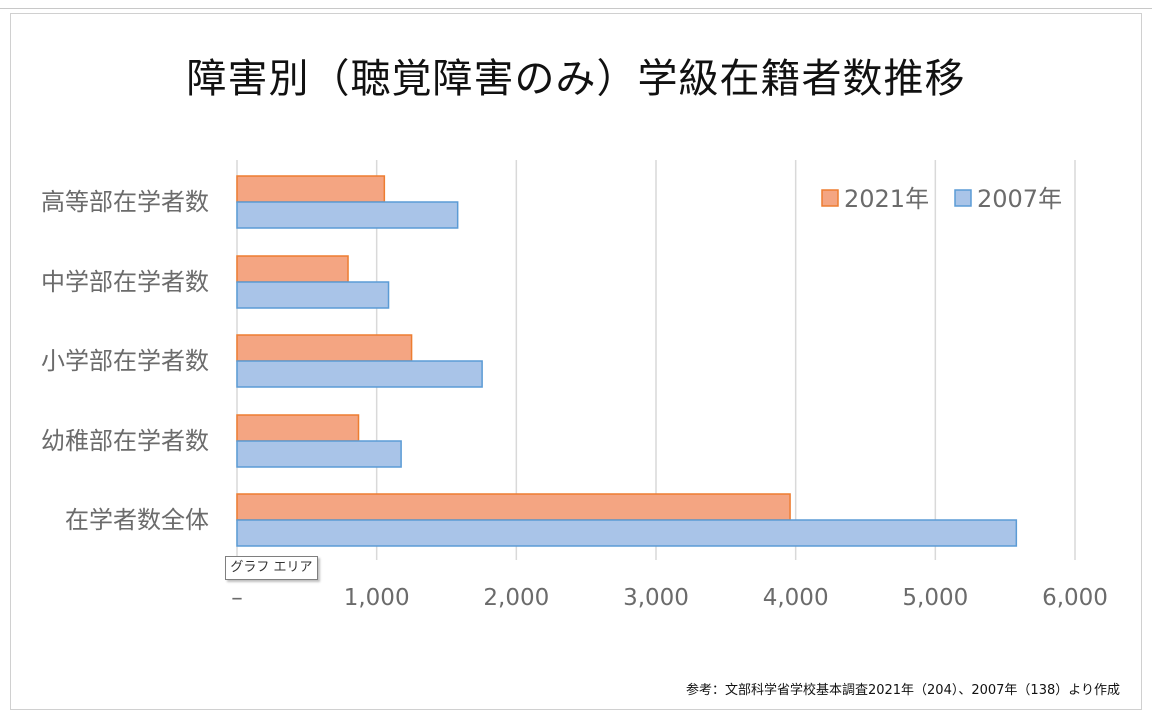  I want to click on x-tick-label-3: 3,000, so click(656, 598).